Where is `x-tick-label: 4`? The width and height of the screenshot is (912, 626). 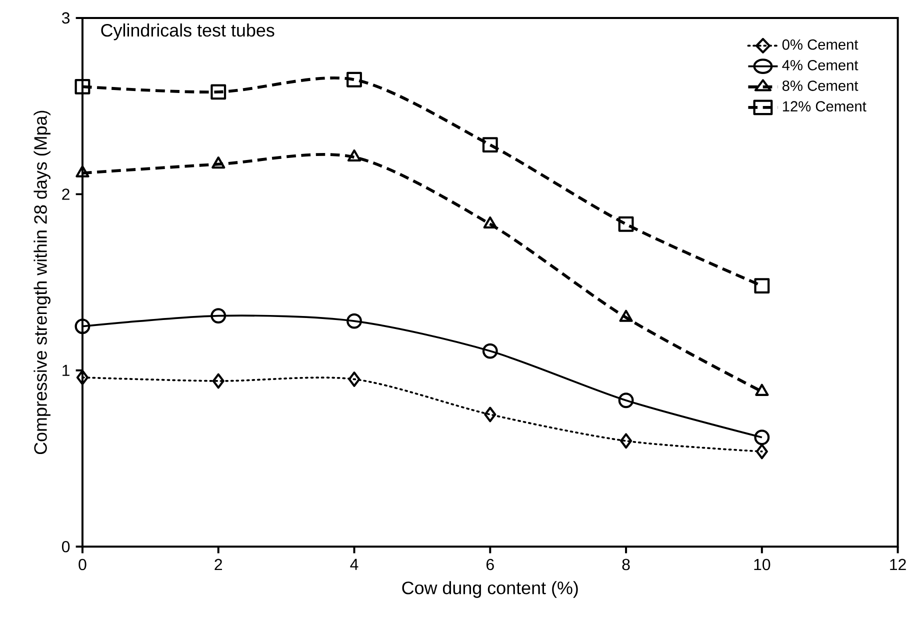 x-tick-label: 4 is located at coordinates (354, 564).